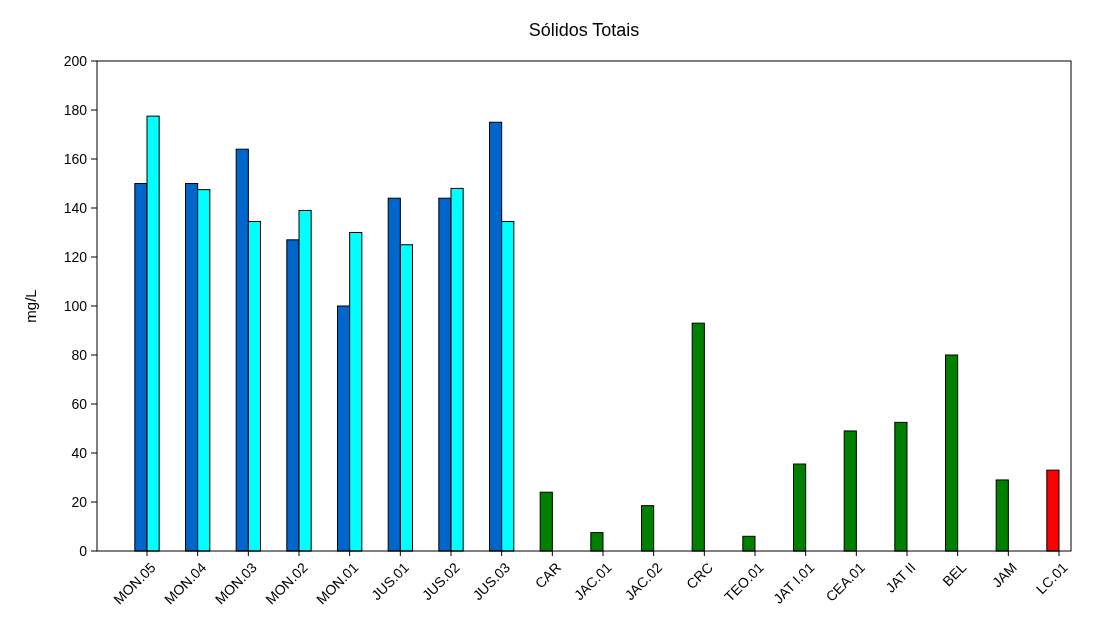 Image resolution: width=1095 pixels, height=623 pixels. What do you see at coordinates (954, 574) in the screenshot?
I see `x-tick-label: BEL` at bounding box center [954, 574].